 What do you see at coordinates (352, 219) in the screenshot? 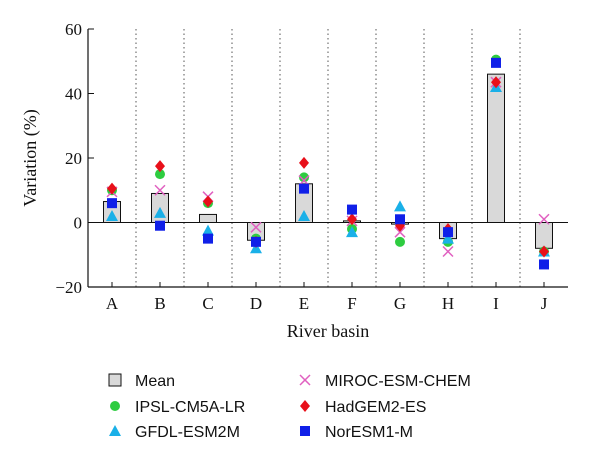
I see `point-hadgem2-es-F` at bounding box center [352, 219].